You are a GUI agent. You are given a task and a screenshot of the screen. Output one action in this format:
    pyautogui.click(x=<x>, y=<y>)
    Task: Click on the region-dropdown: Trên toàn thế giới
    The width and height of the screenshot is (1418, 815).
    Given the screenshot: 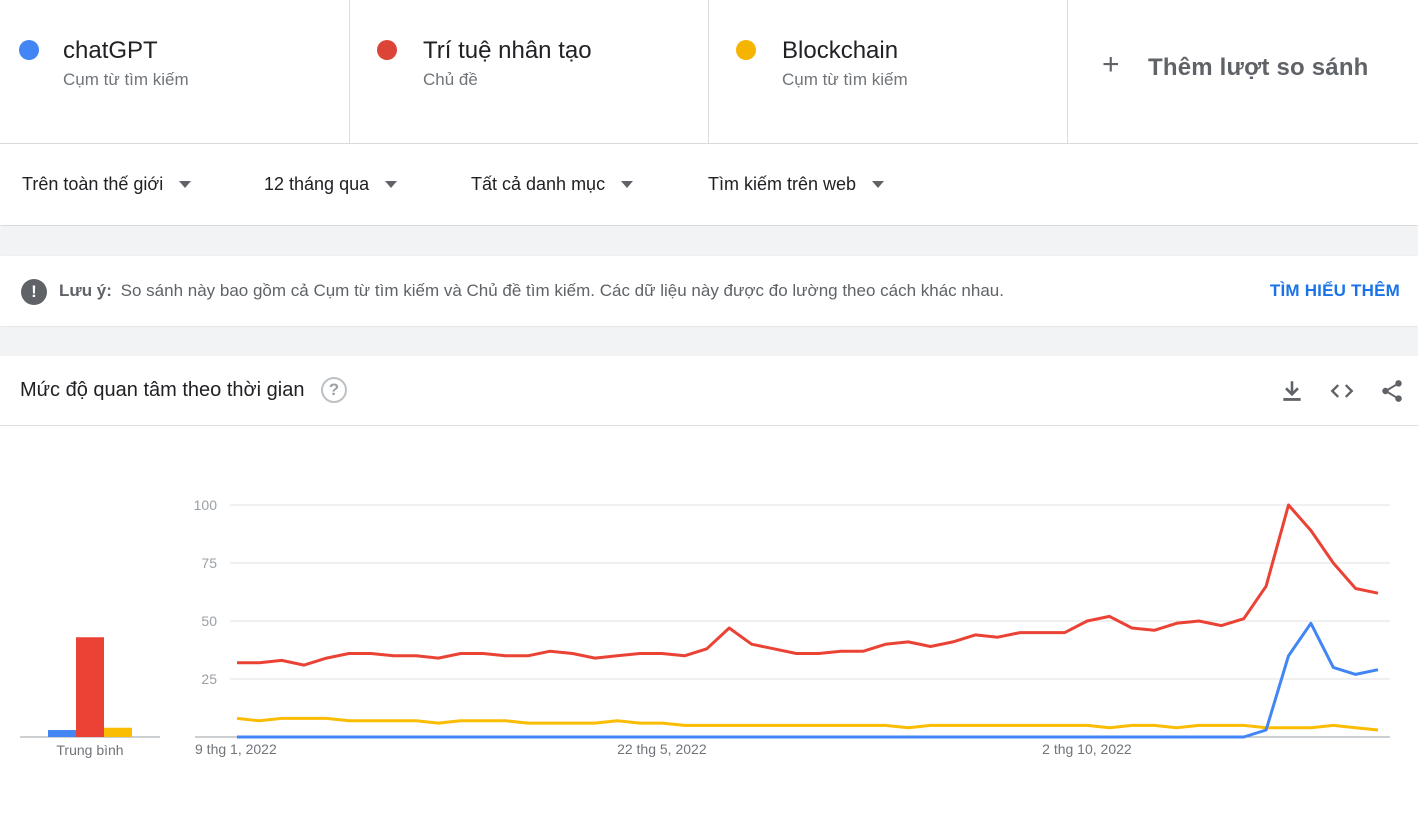 What is the action you would take?
    pyautogui.click(x=107, y=184)
    